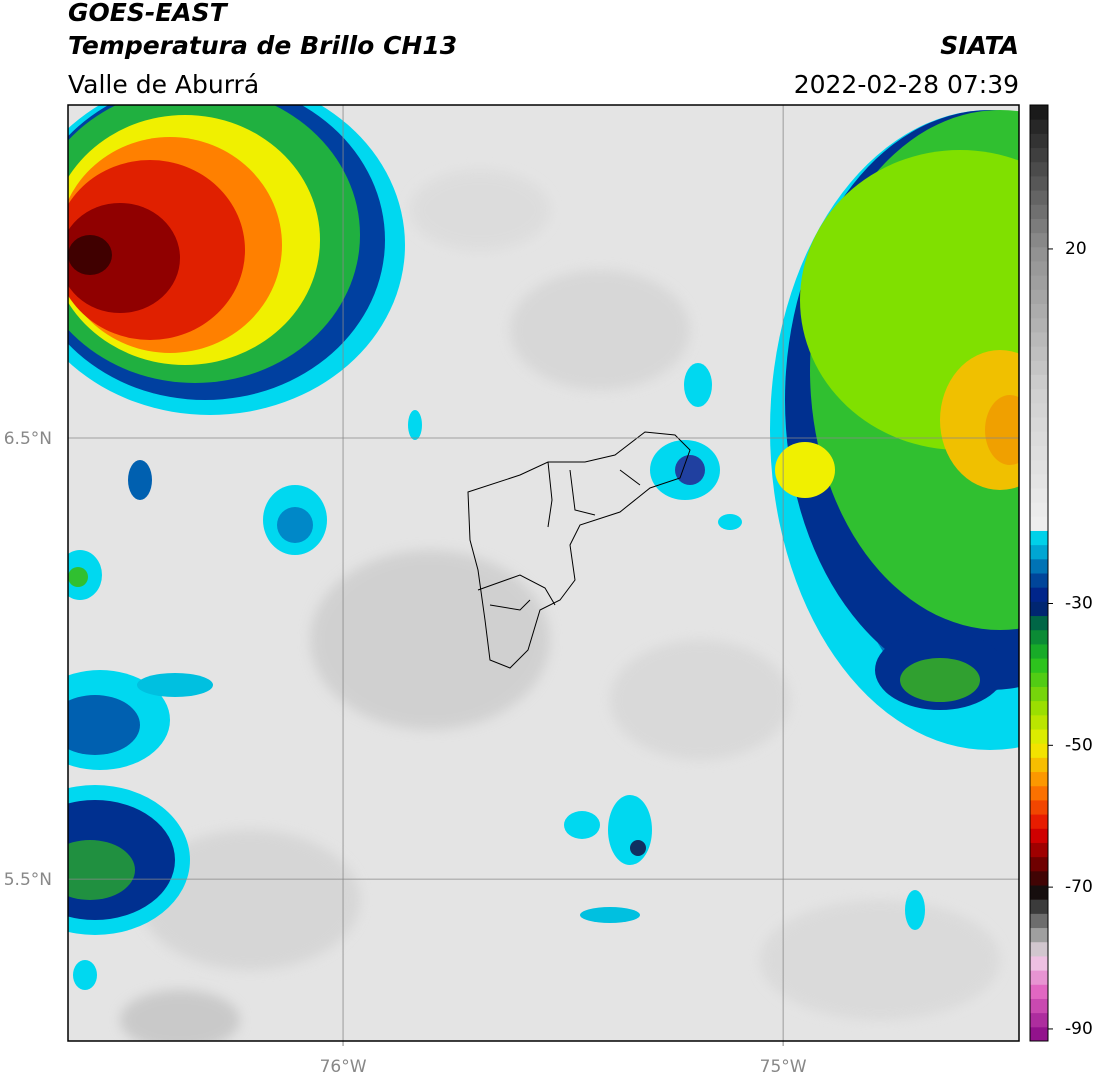  Describe the element at coordinates (1079, 1029) in the screenshot. I see `colorbar-tick-label: -90` at that location.